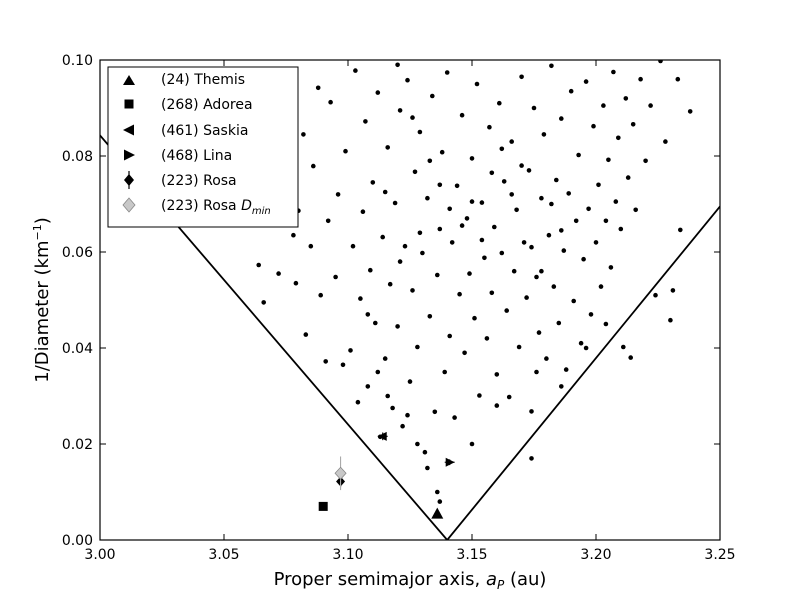 The image size is (800, 600). I want to click on y-axis-label: 1/Diameter (km−1), so click(42, 300).